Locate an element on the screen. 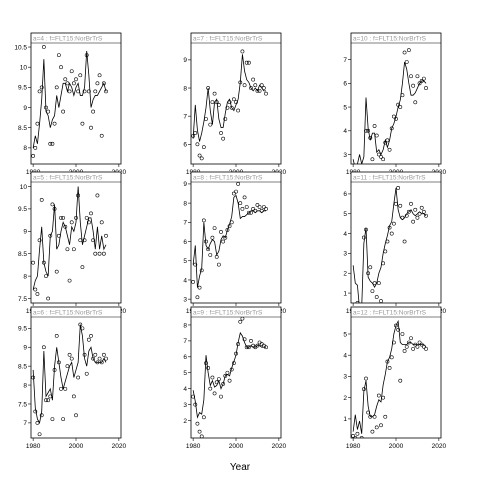 Image resolution: width=480 pixels, height=485 pixels. panel-strip-label: a=11 : f=FLT15:NorBrTrS is located at coordinates (389, 178).